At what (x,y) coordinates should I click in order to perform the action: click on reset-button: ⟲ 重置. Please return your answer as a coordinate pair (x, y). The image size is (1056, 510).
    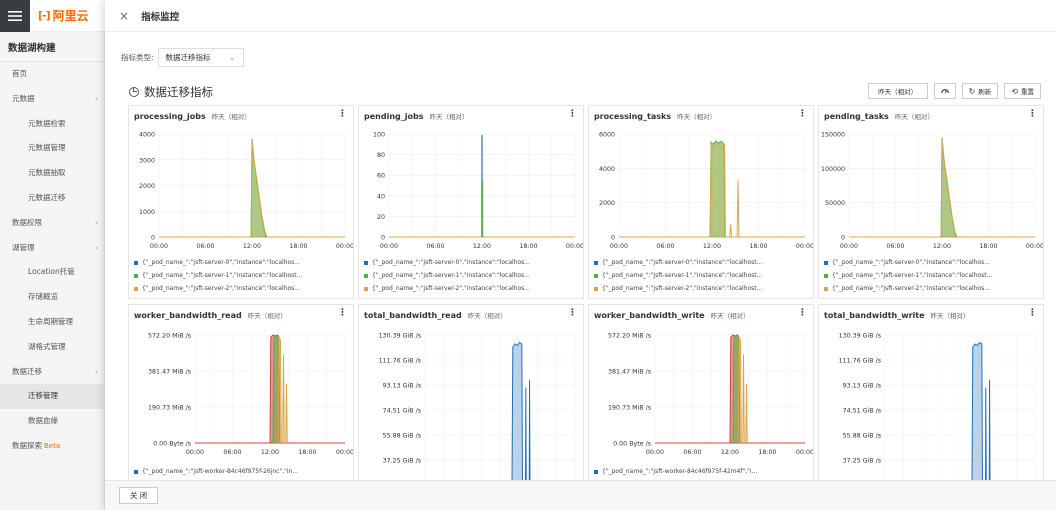
    Looking at the image, I should click on (1022, 91).